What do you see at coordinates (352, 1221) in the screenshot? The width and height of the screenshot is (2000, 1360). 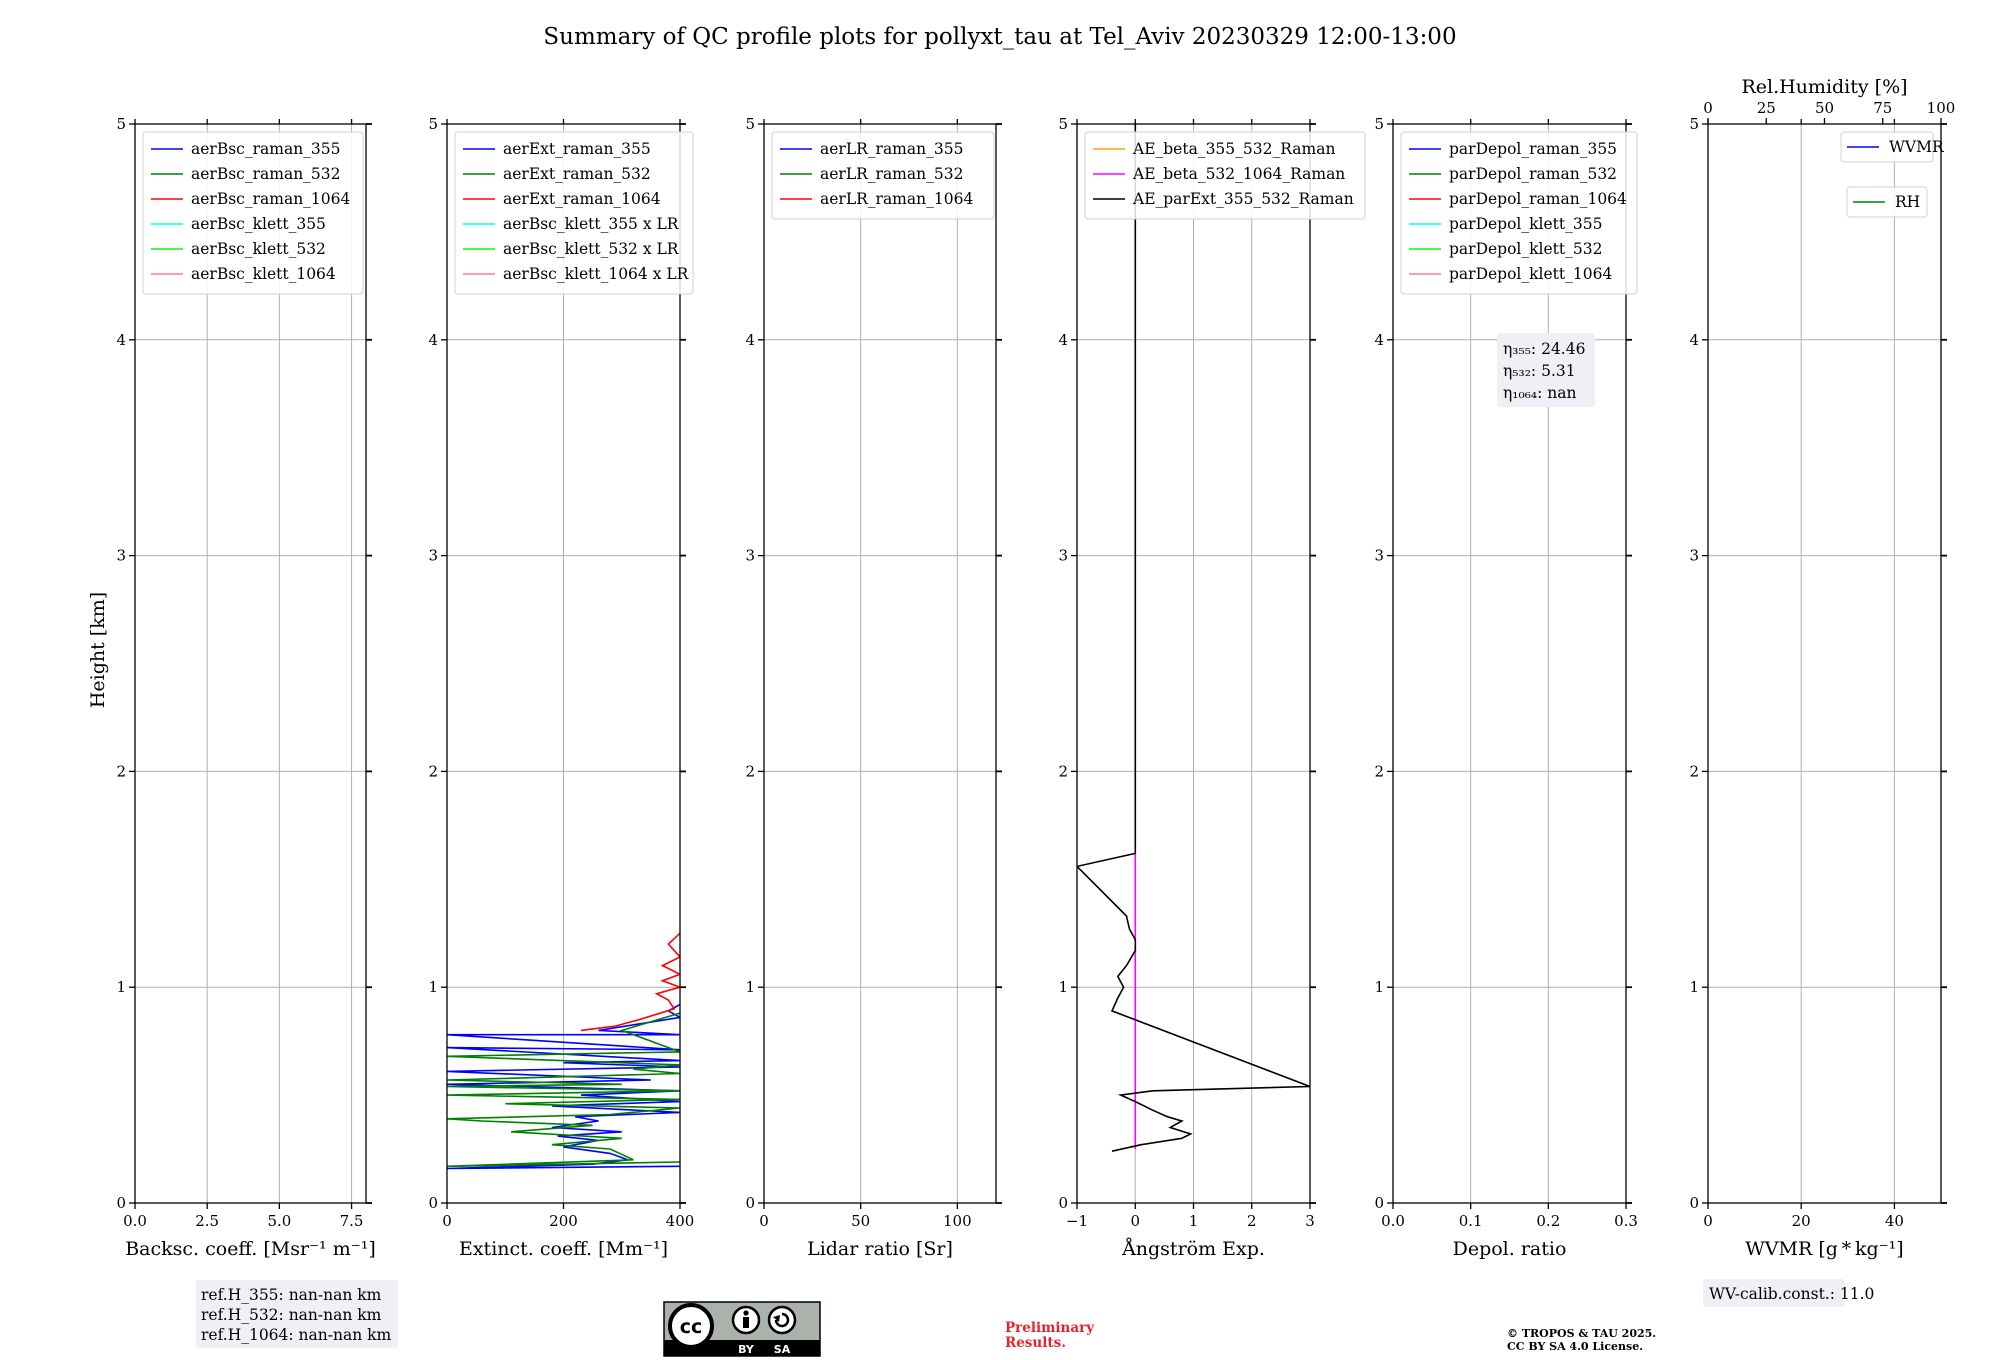 I see `x-tick-label: 7.5` at bounding box center [352, 1221].